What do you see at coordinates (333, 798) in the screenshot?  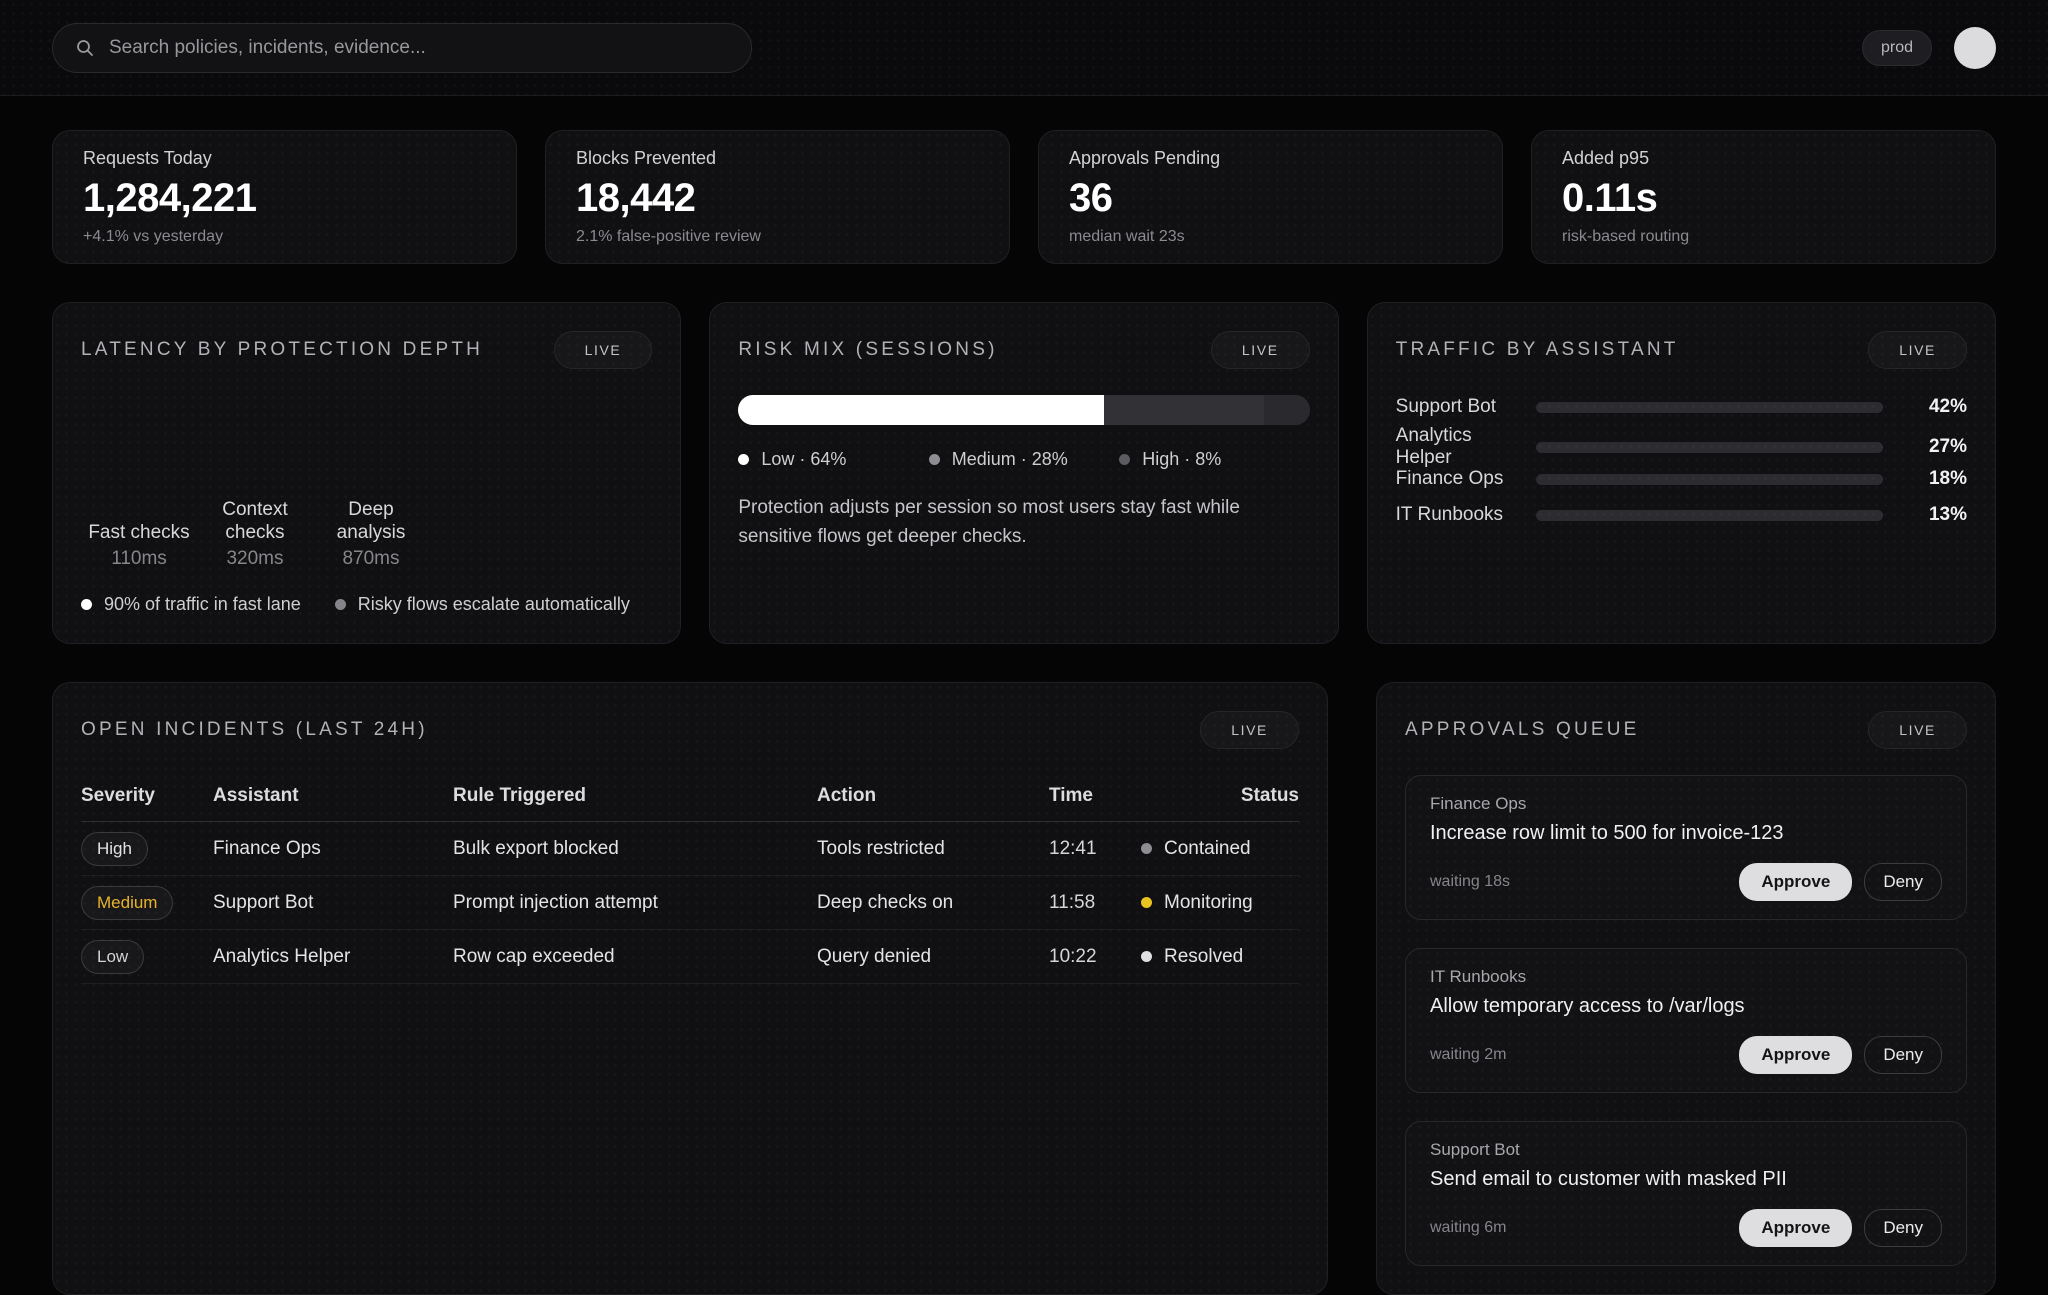 I see `column-header-assistant: Assistant` at bounding box center [333, 798].